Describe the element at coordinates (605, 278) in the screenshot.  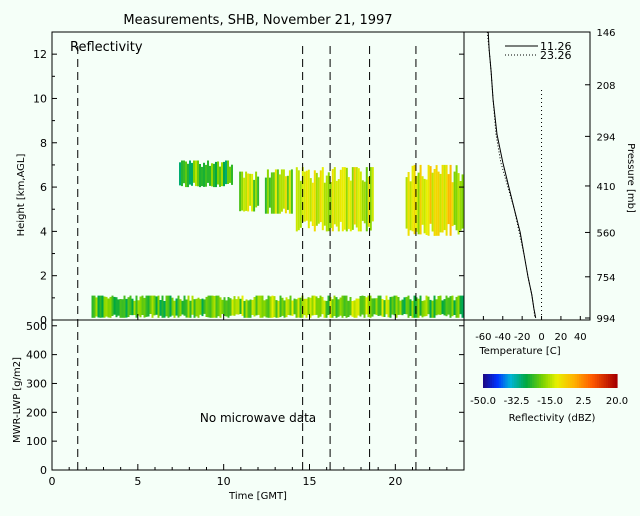
I see `pressure-tick-label: 754` at that location.